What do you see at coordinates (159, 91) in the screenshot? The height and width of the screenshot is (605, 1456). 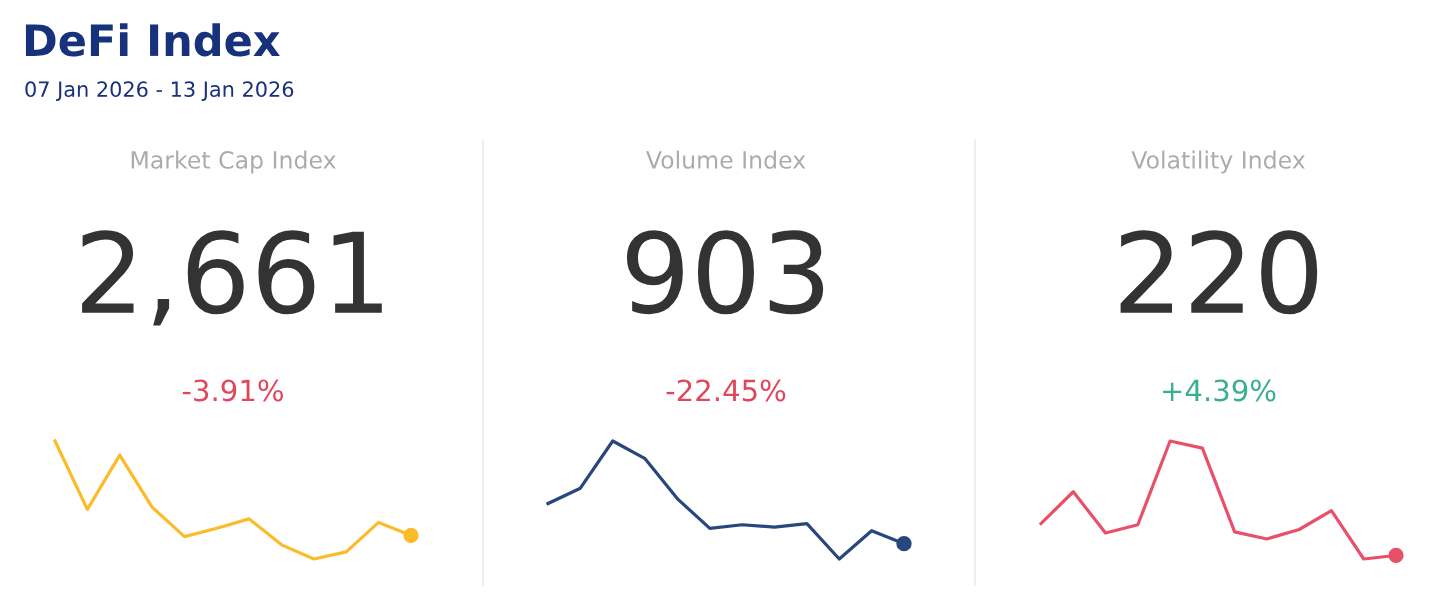 I see `text: 07 Jan 2026 - 13 Jan 2026` at bounding box center [159, 91].